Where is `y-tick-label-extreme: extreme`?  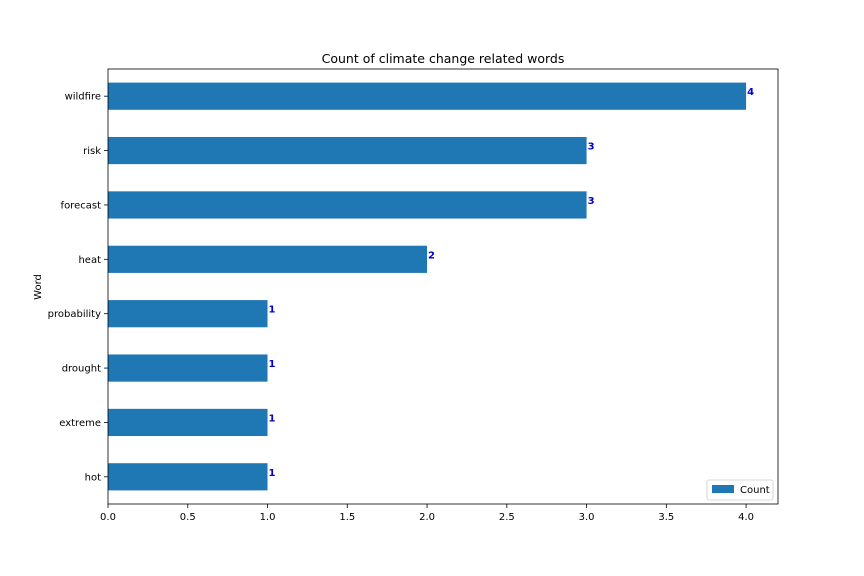
y-tick-label-extreme: extreme is located at coordinates (80, 423).